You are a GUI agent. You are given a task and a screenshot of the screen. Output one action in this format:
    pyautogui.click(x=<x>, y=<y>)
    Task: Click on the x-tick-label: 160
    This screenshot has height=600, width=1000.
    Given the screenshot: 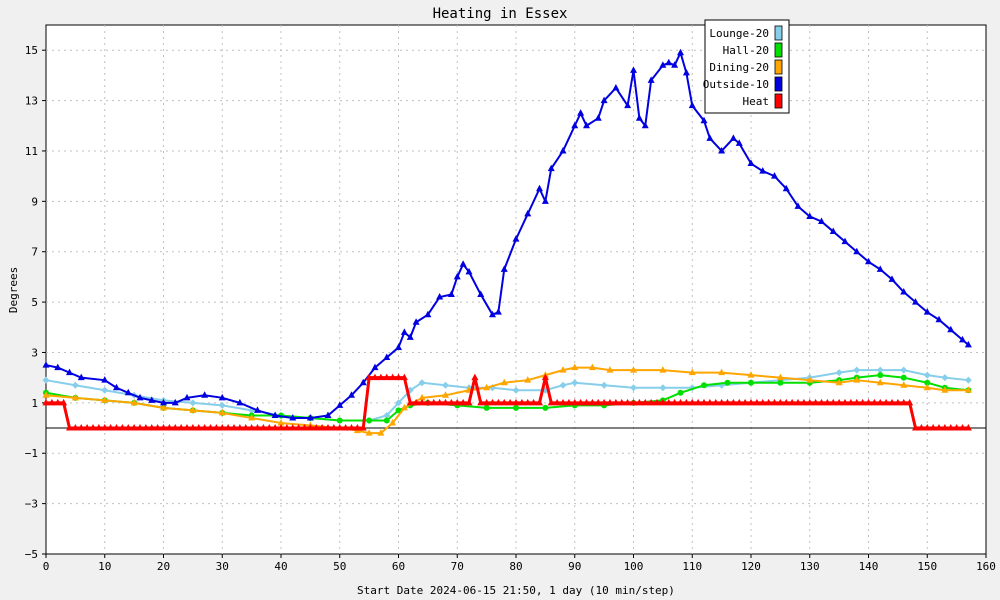 What is the action you would take?
    pyautogui.click(x=986, y=566)
    